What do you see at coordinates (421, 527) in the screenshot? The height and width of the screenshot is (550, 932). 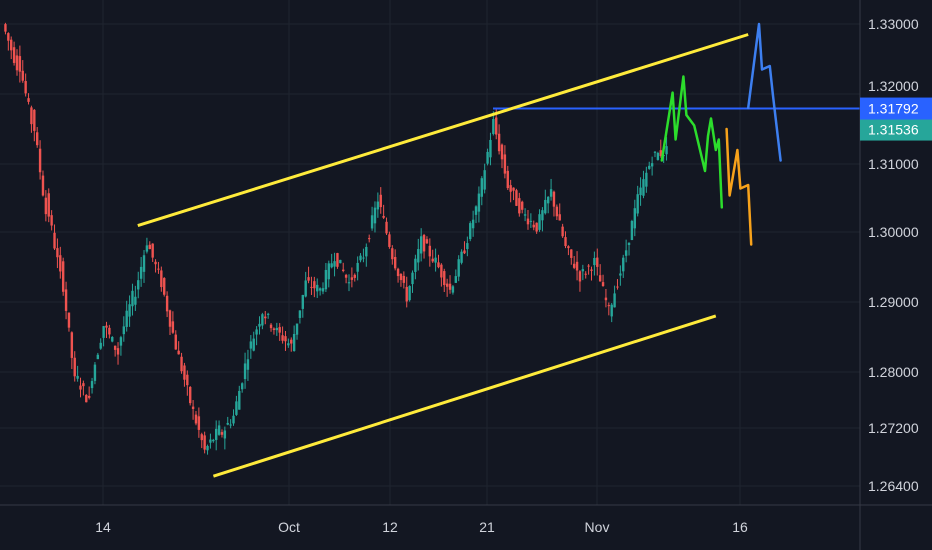 I see `time-axis-labels: 14 Oct 12 21 Nov 16` at bounding box center [421, 527].